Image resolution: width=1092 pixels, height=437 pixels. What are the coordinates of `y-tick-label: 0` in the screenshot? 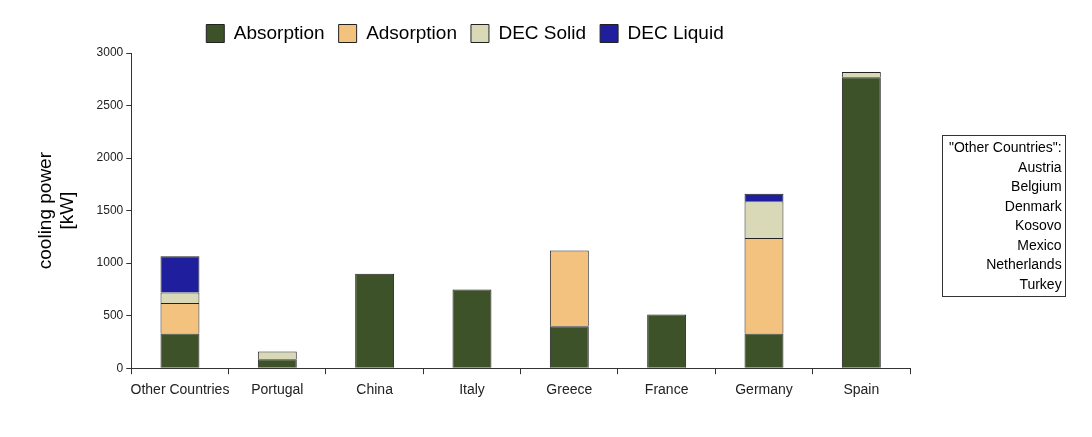 It's located at (120, 367).